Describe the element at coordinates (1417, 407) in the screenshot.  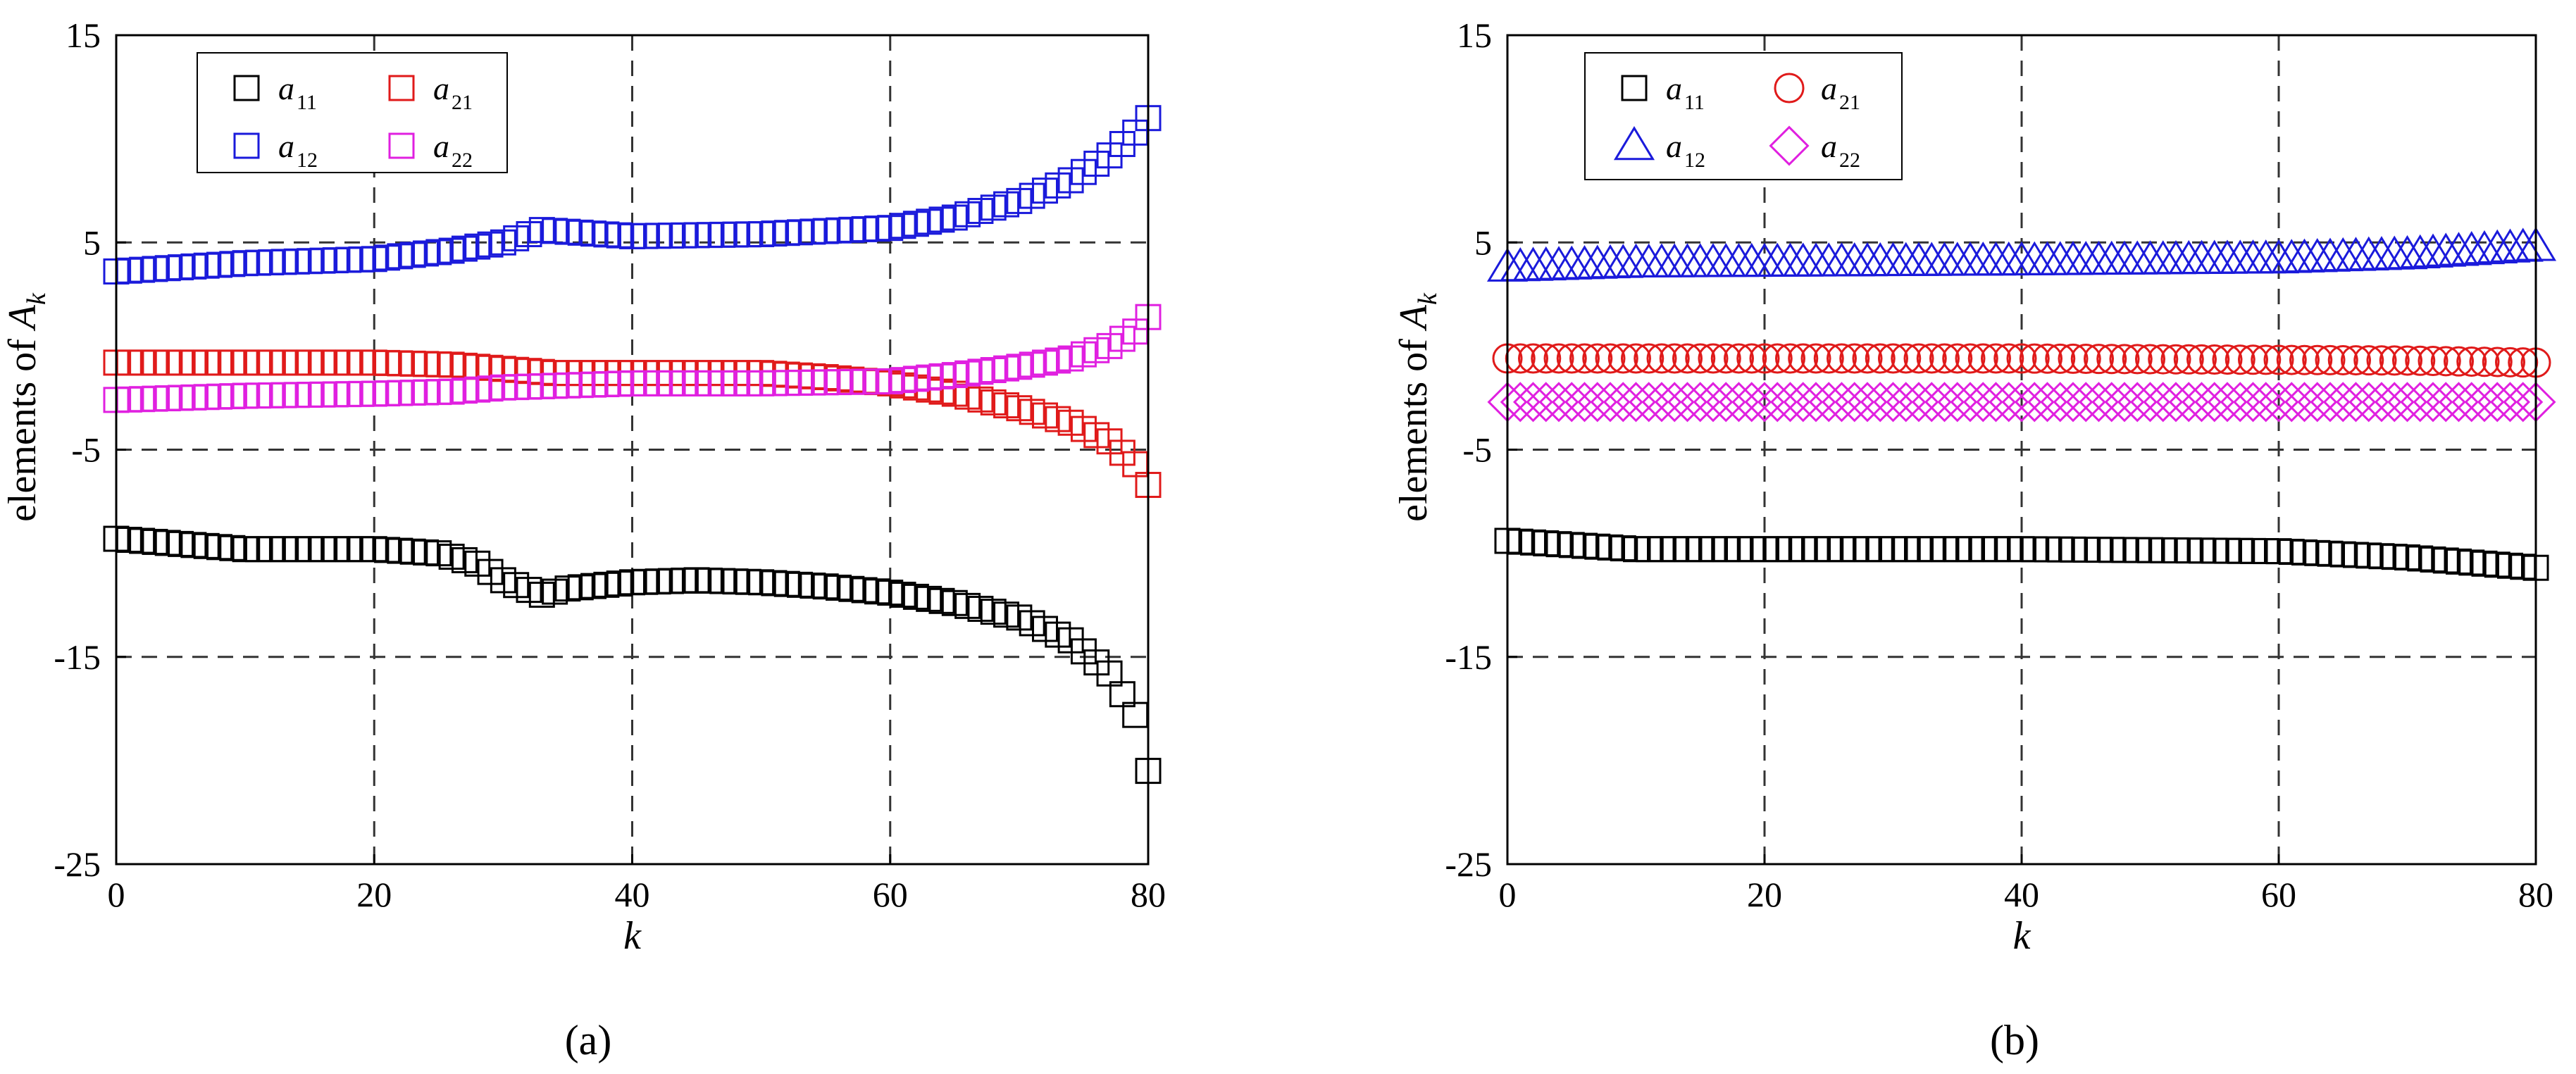
I see `y-axis-label-b: elements of Ak` at that location.